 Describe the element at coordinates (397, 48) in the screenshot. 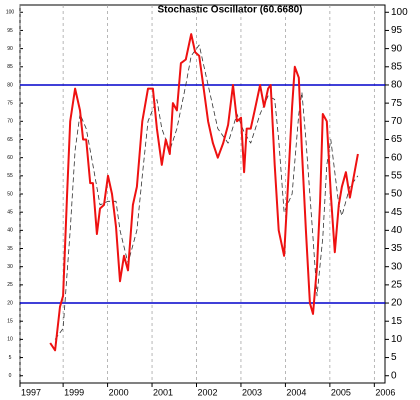

I see `y2-tick-label: 90` at that location.